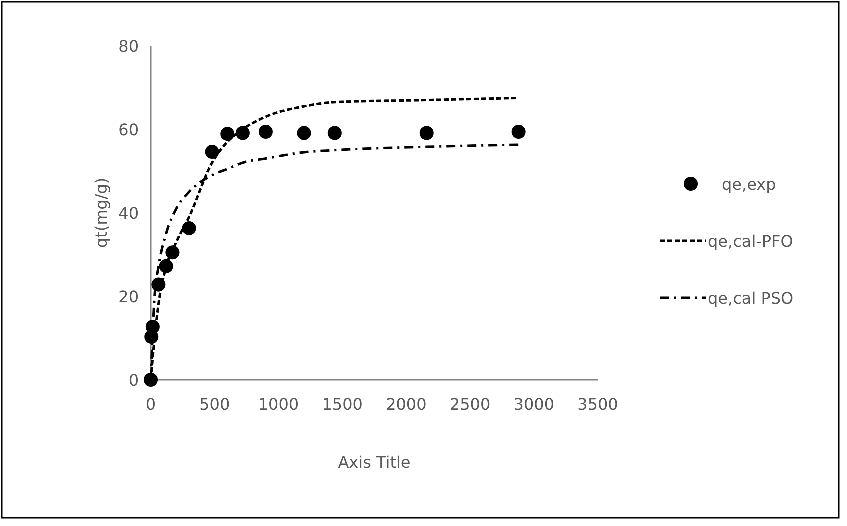  What do you see at coordinates (406, 404) in the screenshot?
I see `x-tick-label: 2000` at bounding box center [406, 404].